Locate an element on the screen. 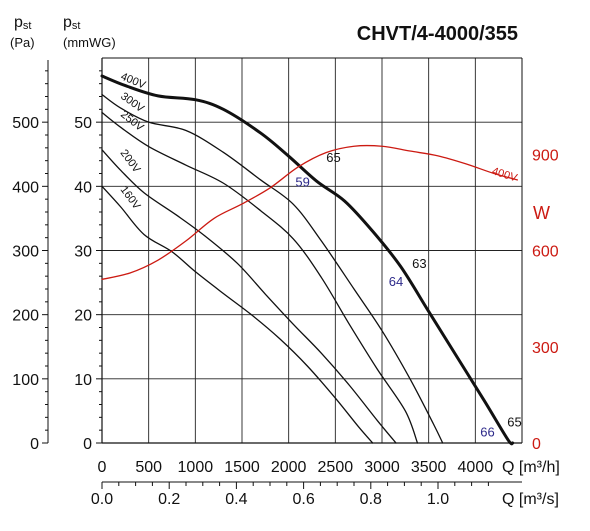  q-m3h-tick-label-4000: 4000 is located at coordinates (476, 467).